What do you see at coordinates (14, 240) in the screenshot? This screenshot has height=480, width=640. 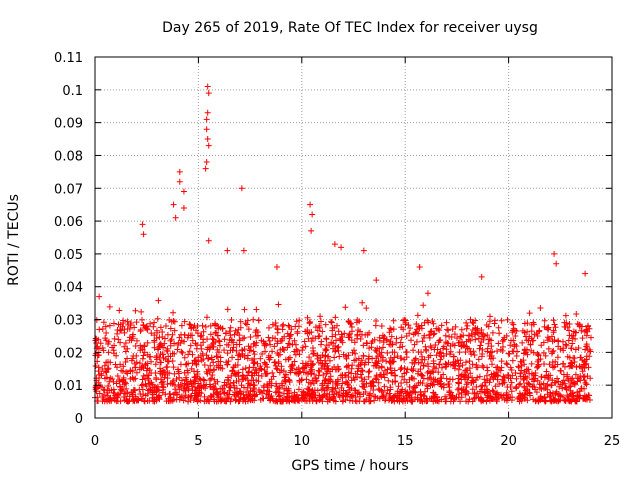 I see `y-axis-label: ROTI / TECUs` at bounding box center [14, 240].